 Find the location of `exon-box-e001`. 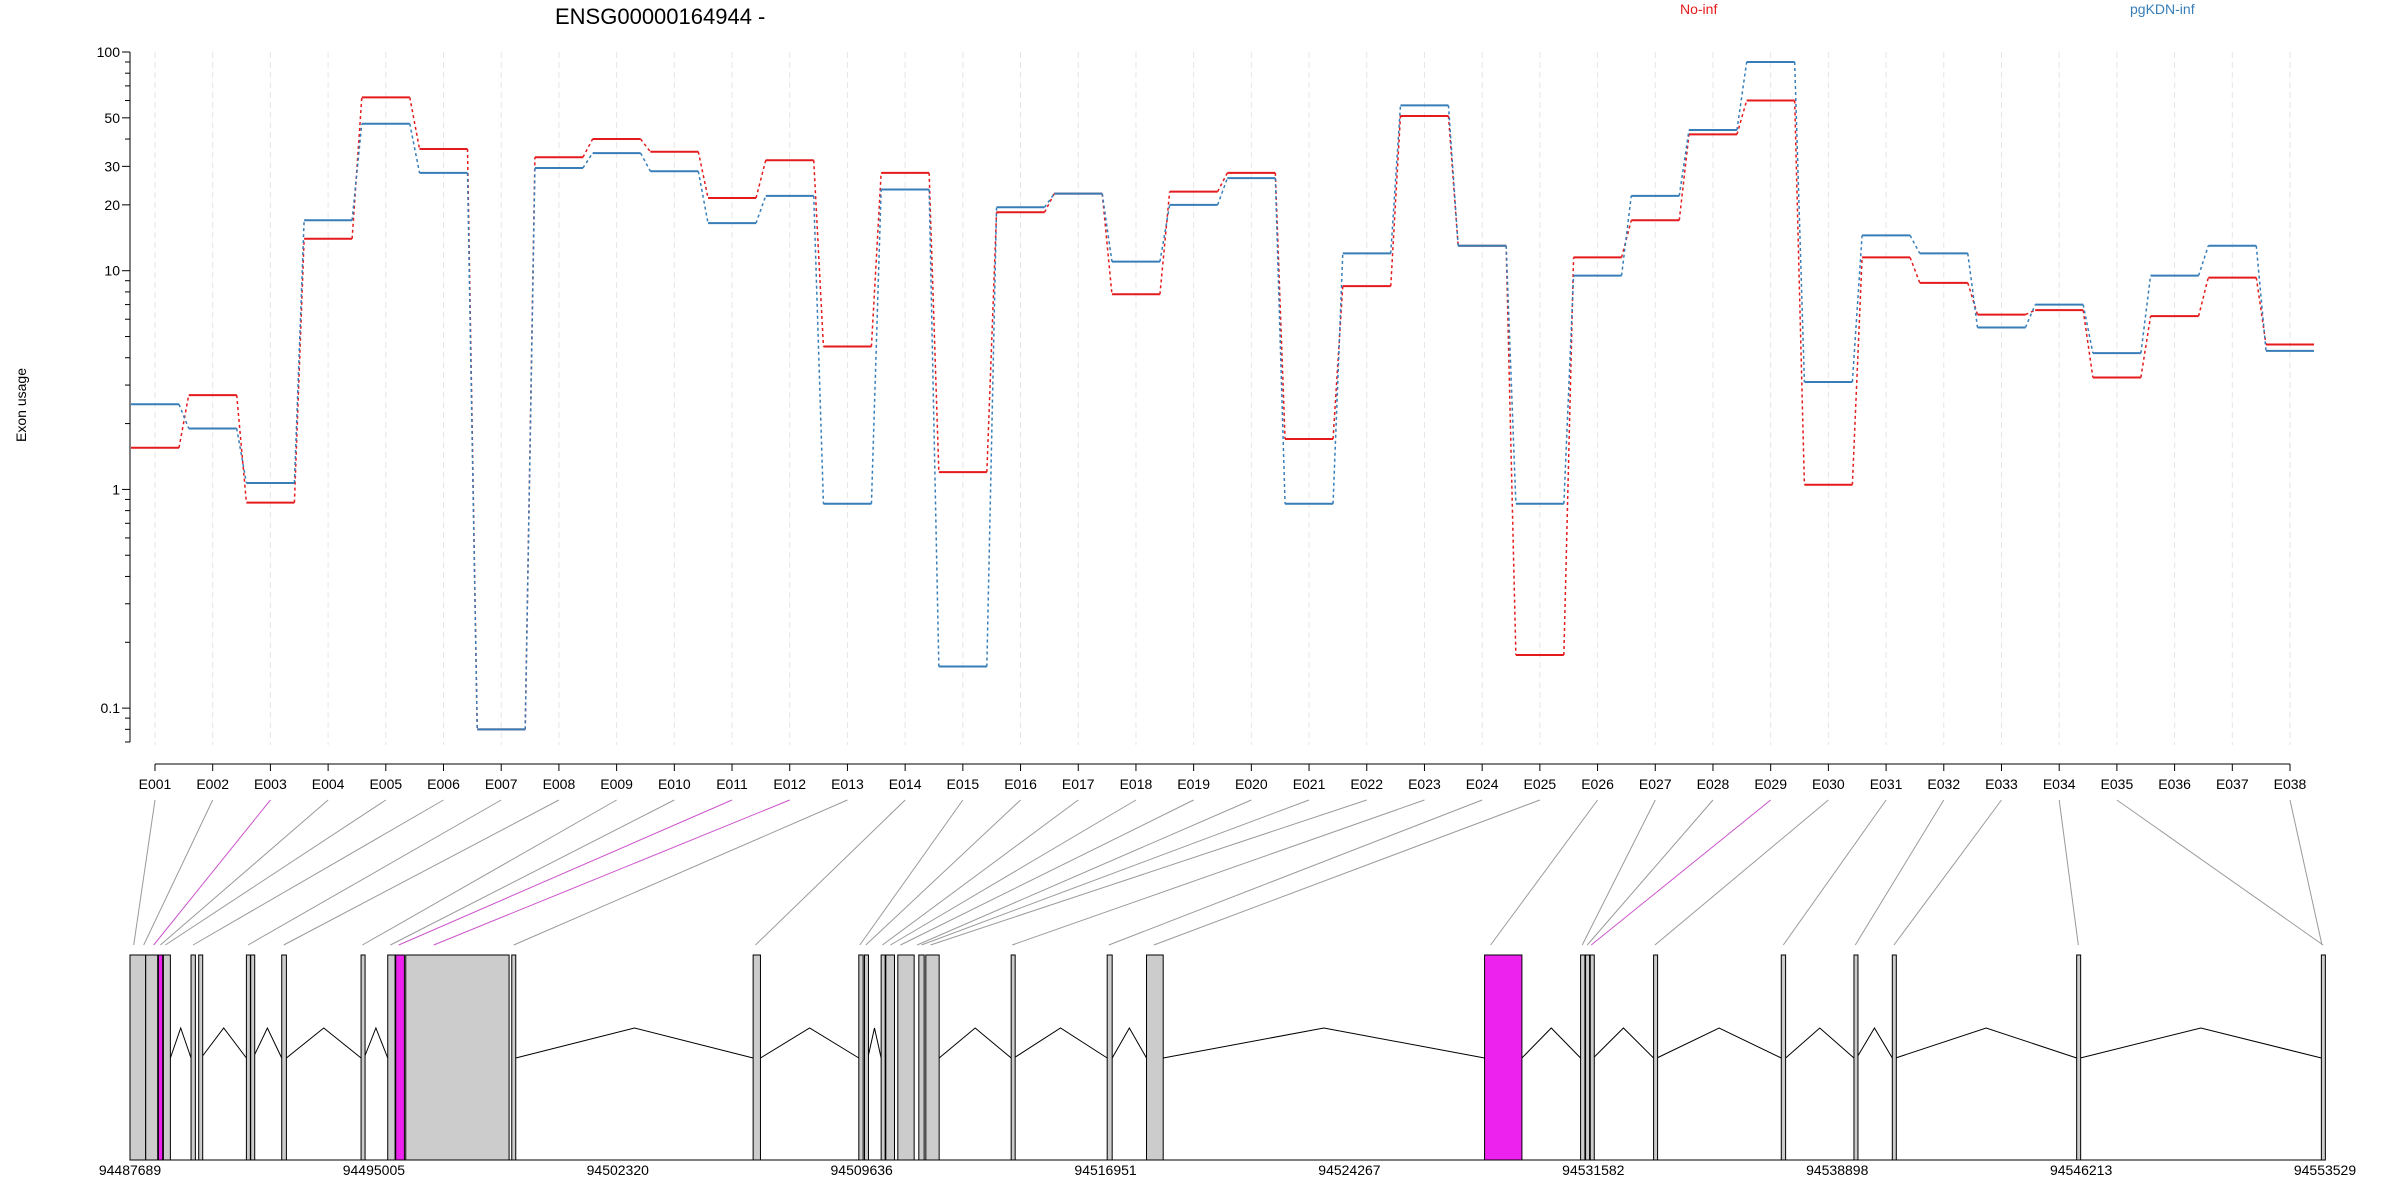

exon-box-e001 is located at coordinates (138, 1057).